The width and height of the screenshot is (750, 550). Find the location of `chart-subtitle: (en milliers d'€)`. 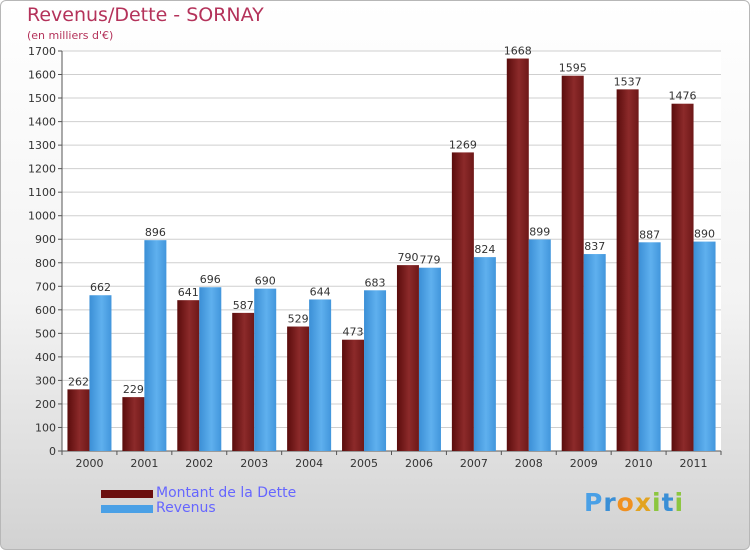

chart-subtitle: (en milliers d'€) is located at coordinates (70, 35).